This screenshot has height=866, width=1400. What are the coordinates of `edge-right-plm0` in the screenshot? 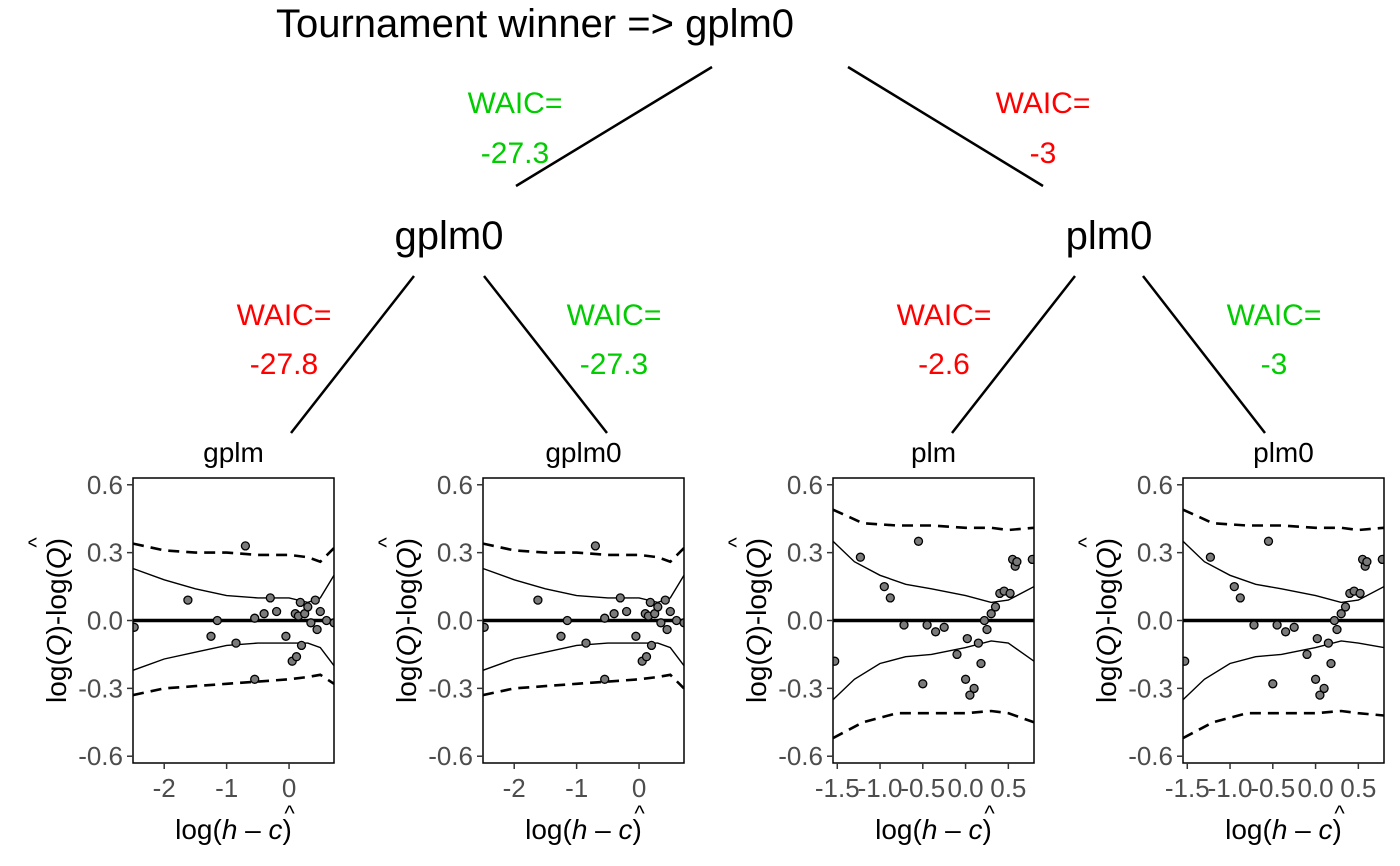 It's located at (1204, 354).